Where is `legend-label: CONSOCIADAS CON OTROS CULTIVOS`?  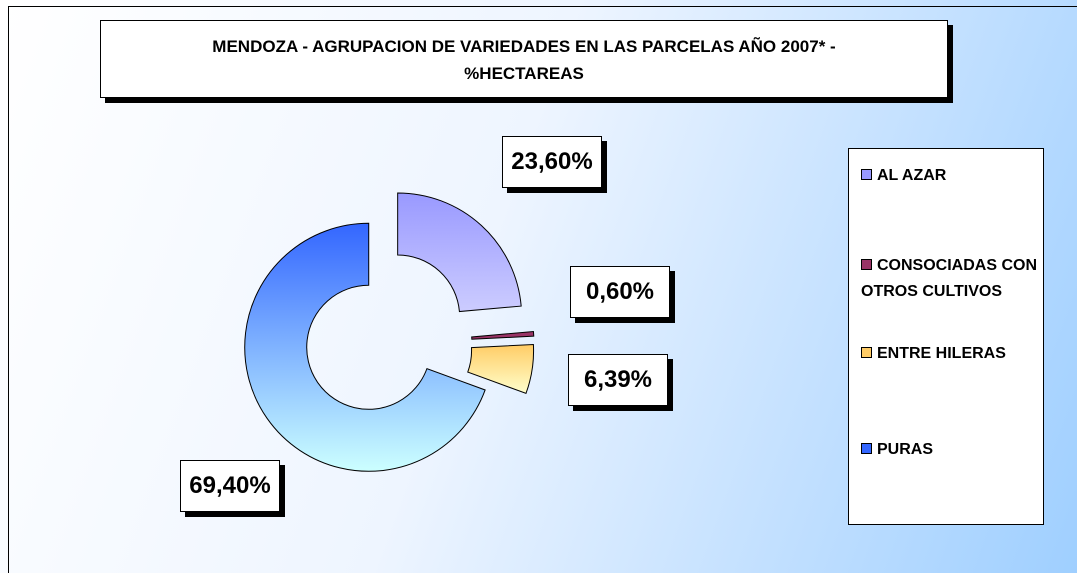
legend-label: CONSOCIADAS CON OTROS CULTIVOS is located at coordinates (949, 278).